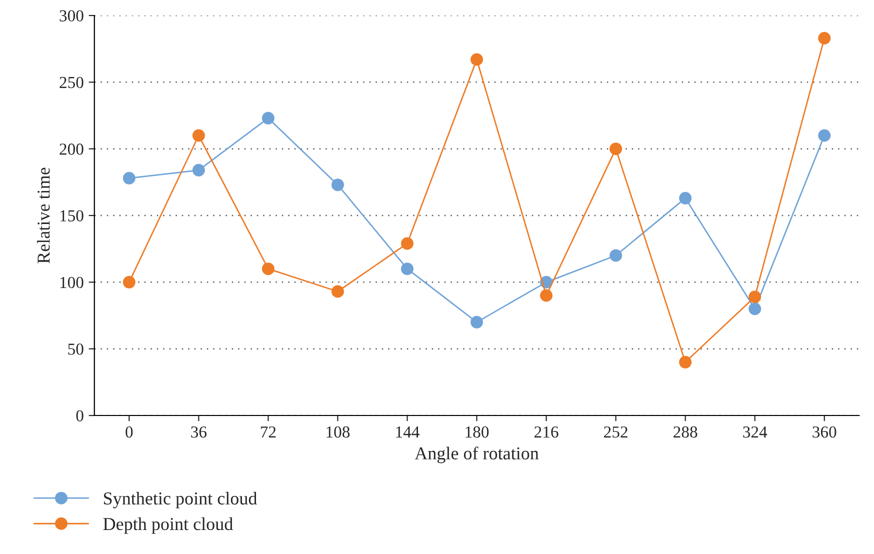 The height and width of the screenshot is (554, 874). Describe the element at coordinates (76, 349) in the screenshot. I see `y-tick-label: 50` at that location.